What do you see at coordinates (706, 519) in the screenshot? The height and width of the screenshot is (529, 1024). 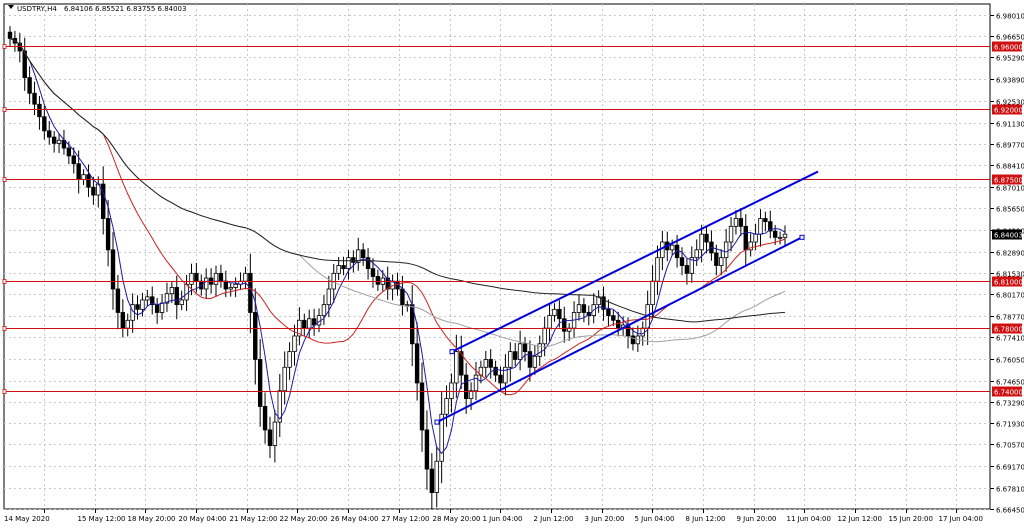 I see `x-tick-label: 8 Jun 12:00` at bounding box center [706, 519].